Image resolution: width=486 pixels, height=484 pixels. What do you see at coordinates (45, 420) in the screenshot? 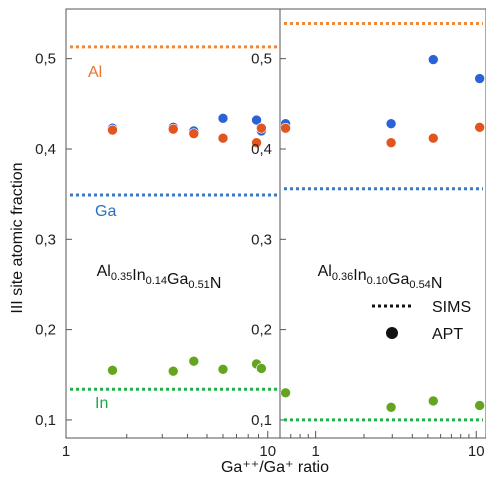
I see `left-y-tick-label: 0,1` at bounding box center [45, 420].